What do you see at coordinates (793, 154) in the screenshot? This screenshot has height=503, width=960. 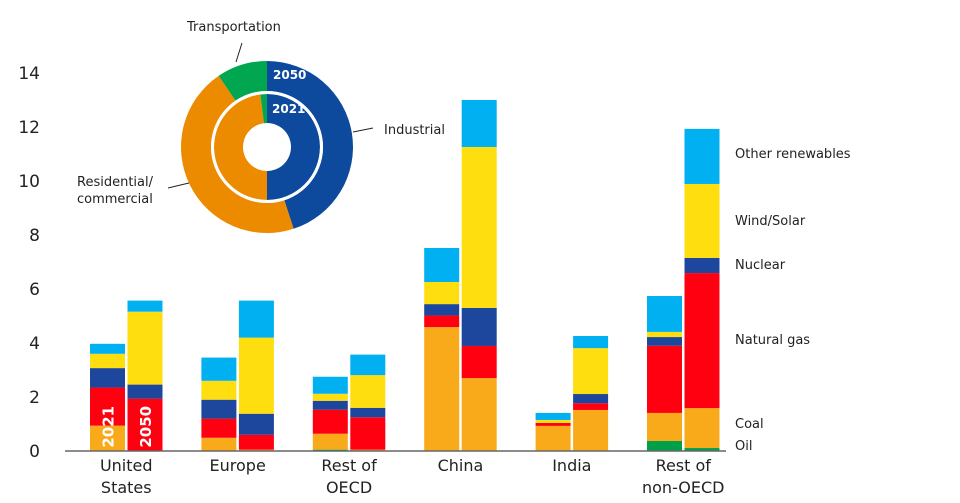 I see `legend-label: Other renewables` at bounding box center [793, 154].